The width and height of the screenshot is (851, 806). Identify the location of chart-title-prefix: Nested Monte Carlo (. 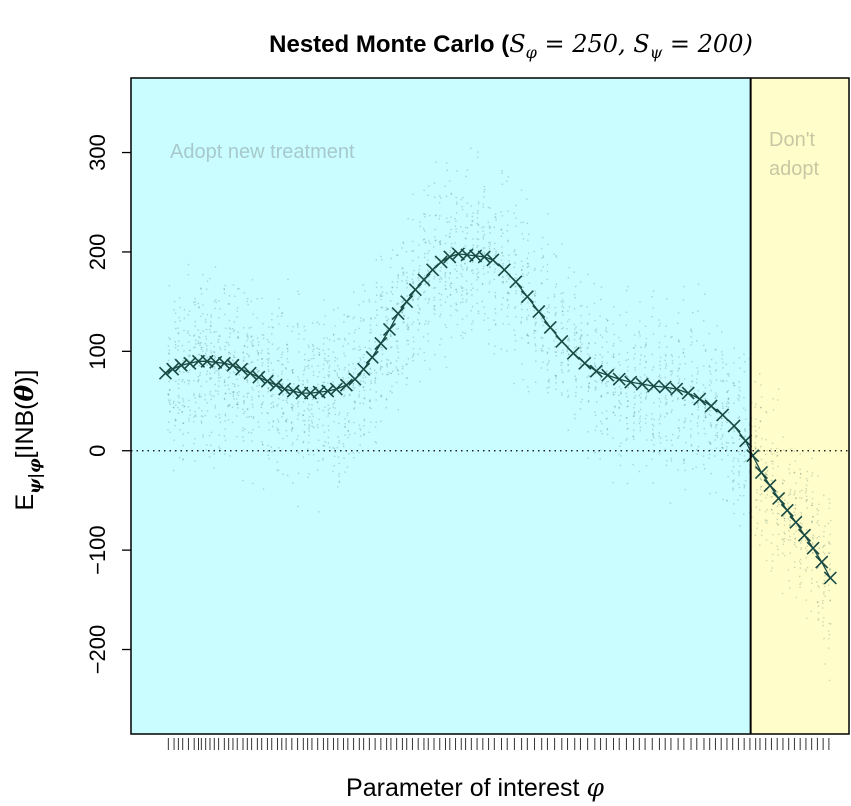
(389, 44).